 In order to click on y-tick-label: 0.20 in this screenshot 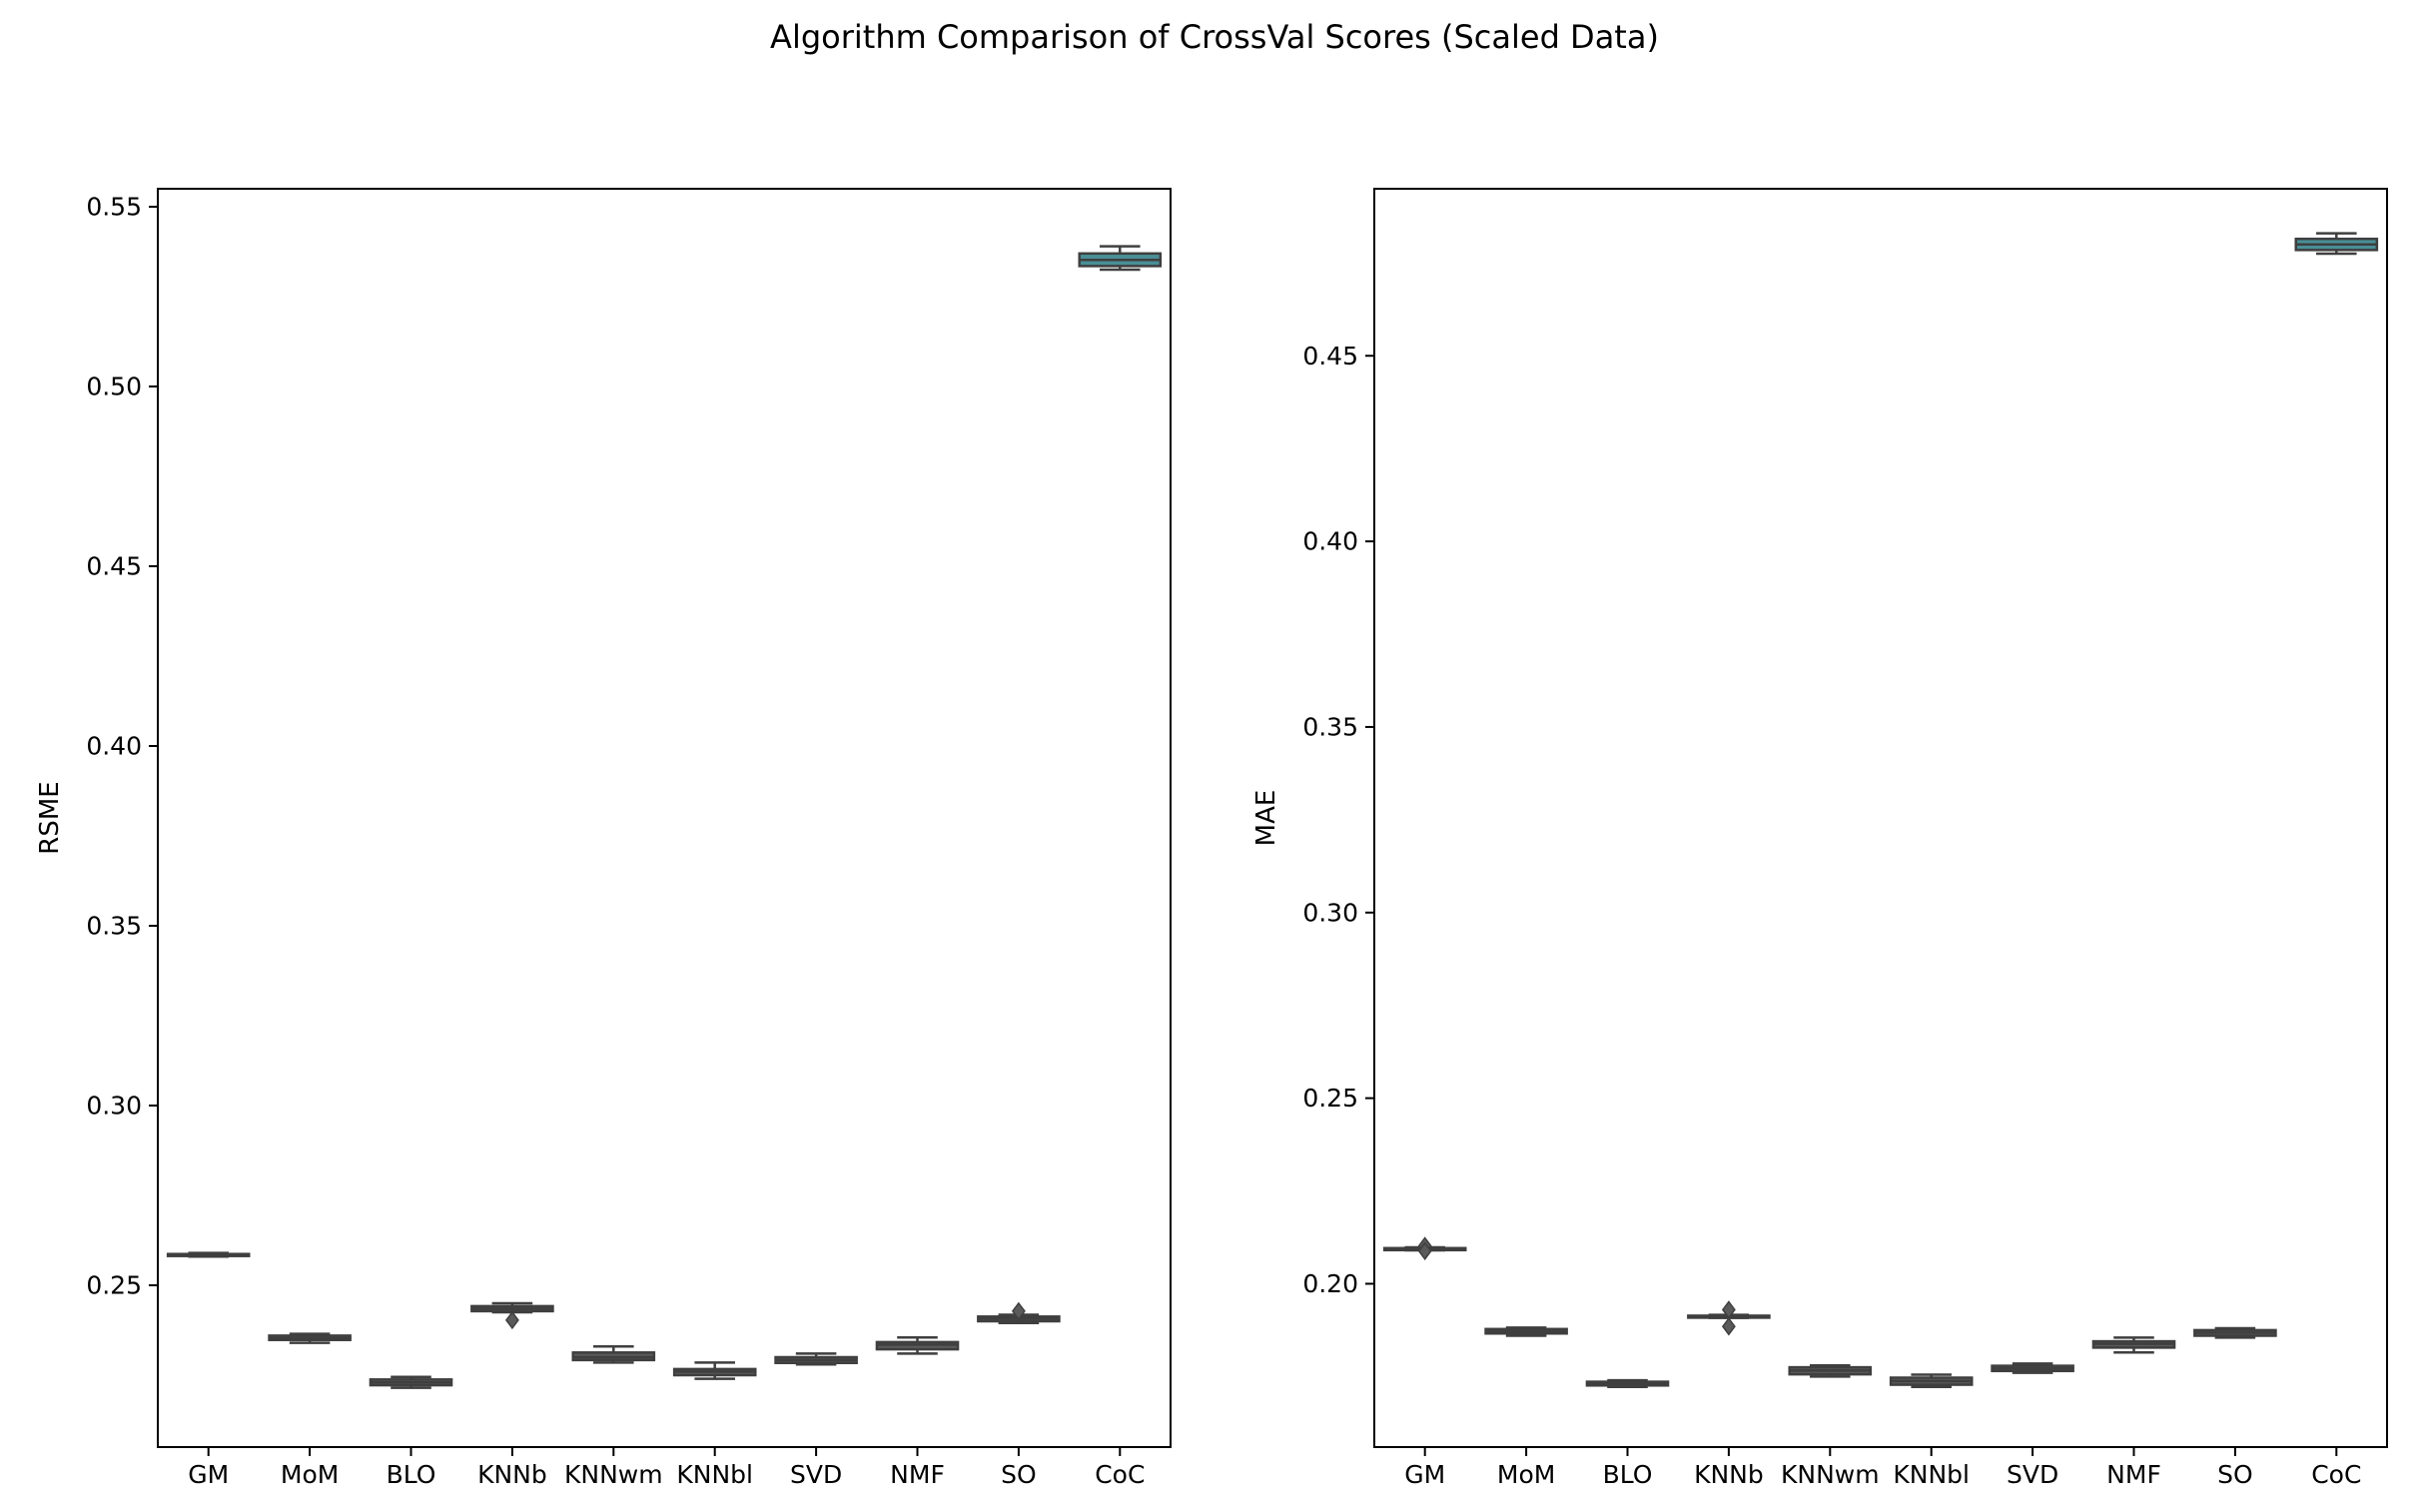, I will do `click(1330, 1283)`.